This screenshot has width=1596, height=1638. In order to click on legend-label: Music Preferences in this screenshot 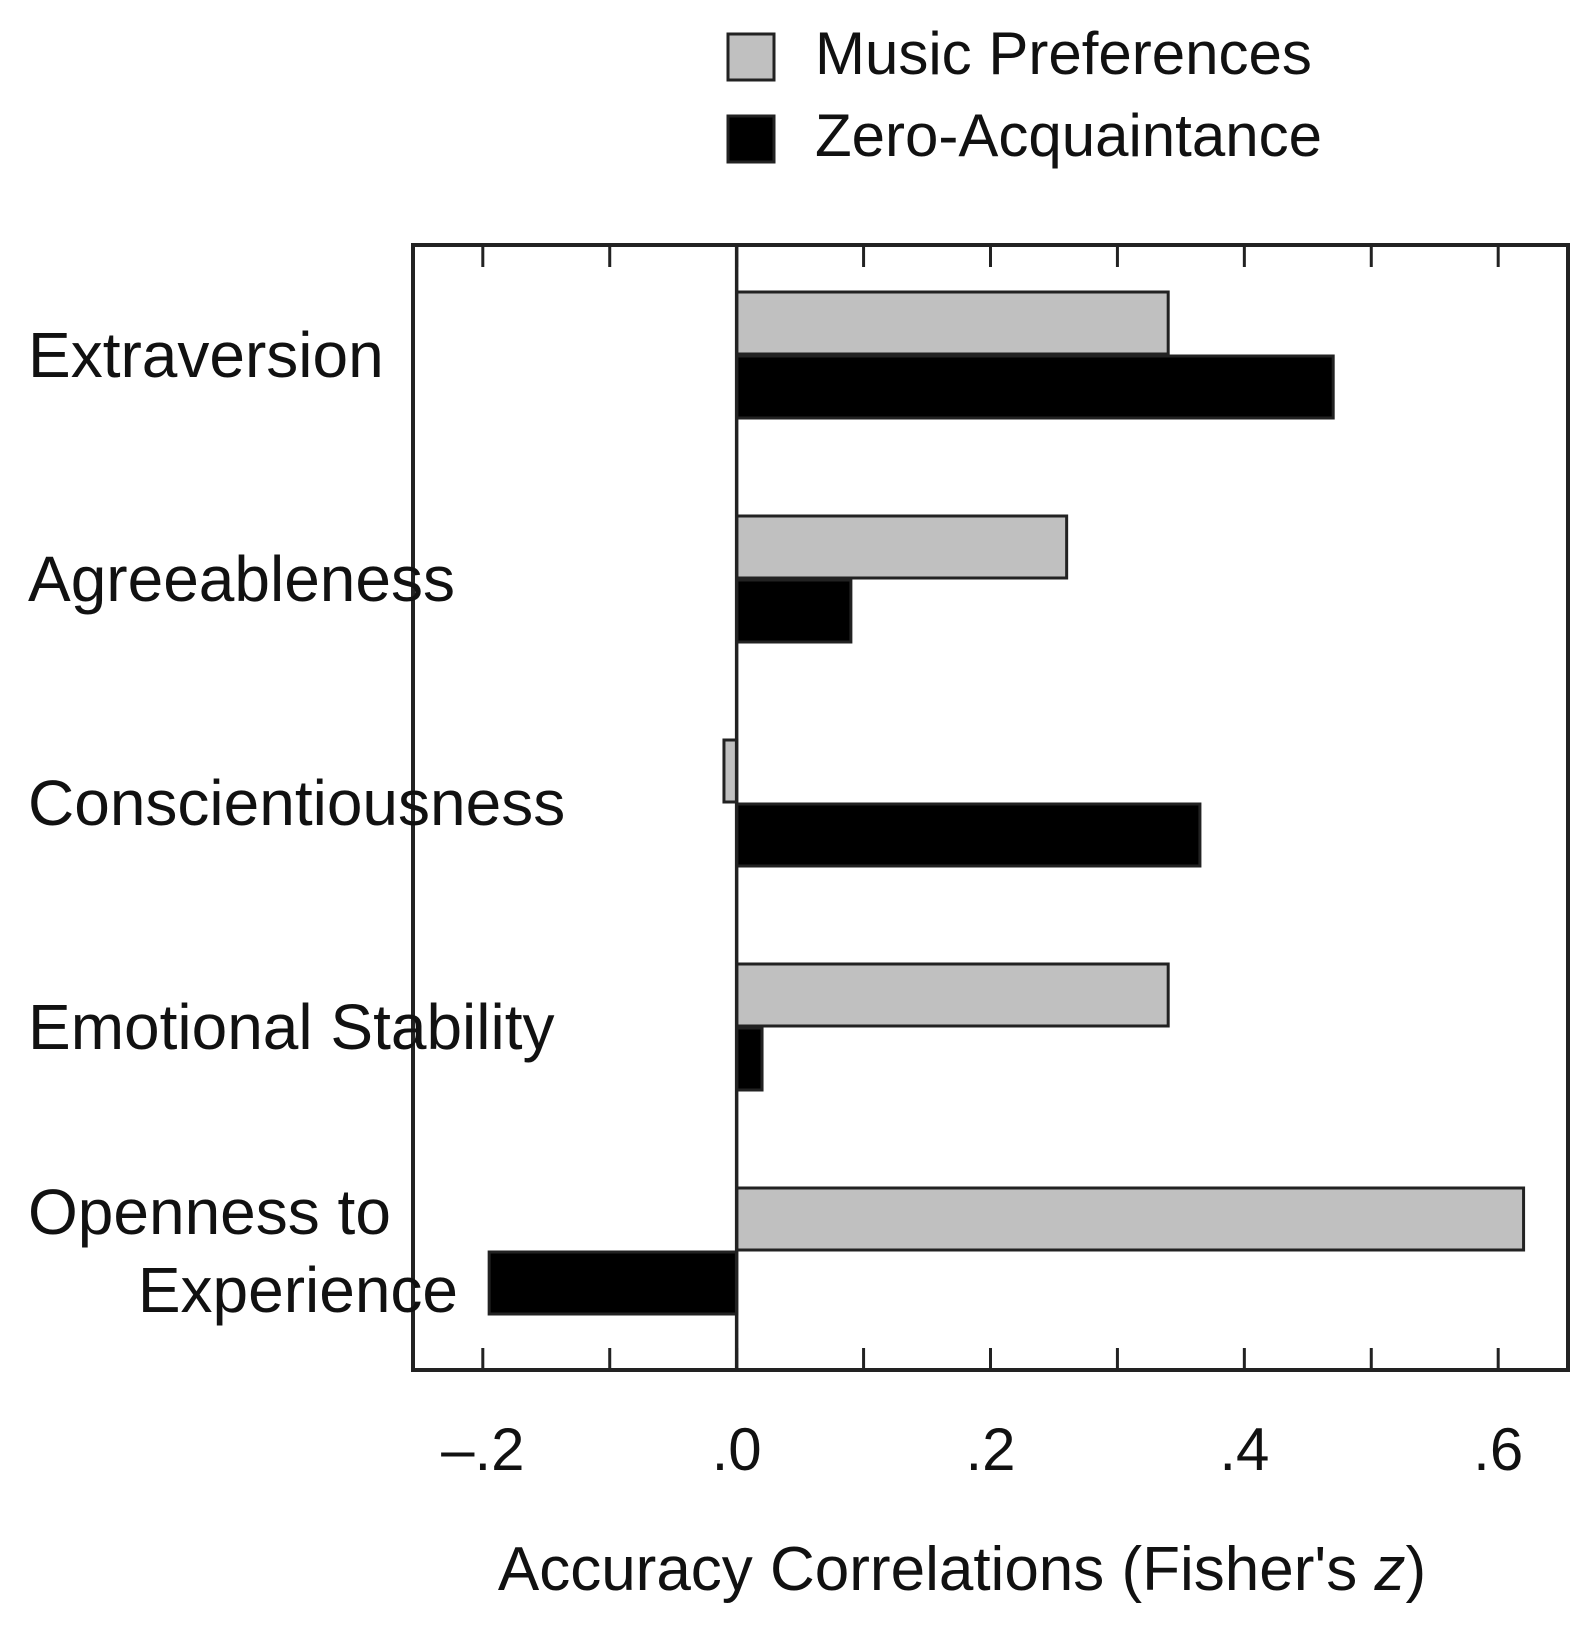, I will do `click(1063, 53)`.